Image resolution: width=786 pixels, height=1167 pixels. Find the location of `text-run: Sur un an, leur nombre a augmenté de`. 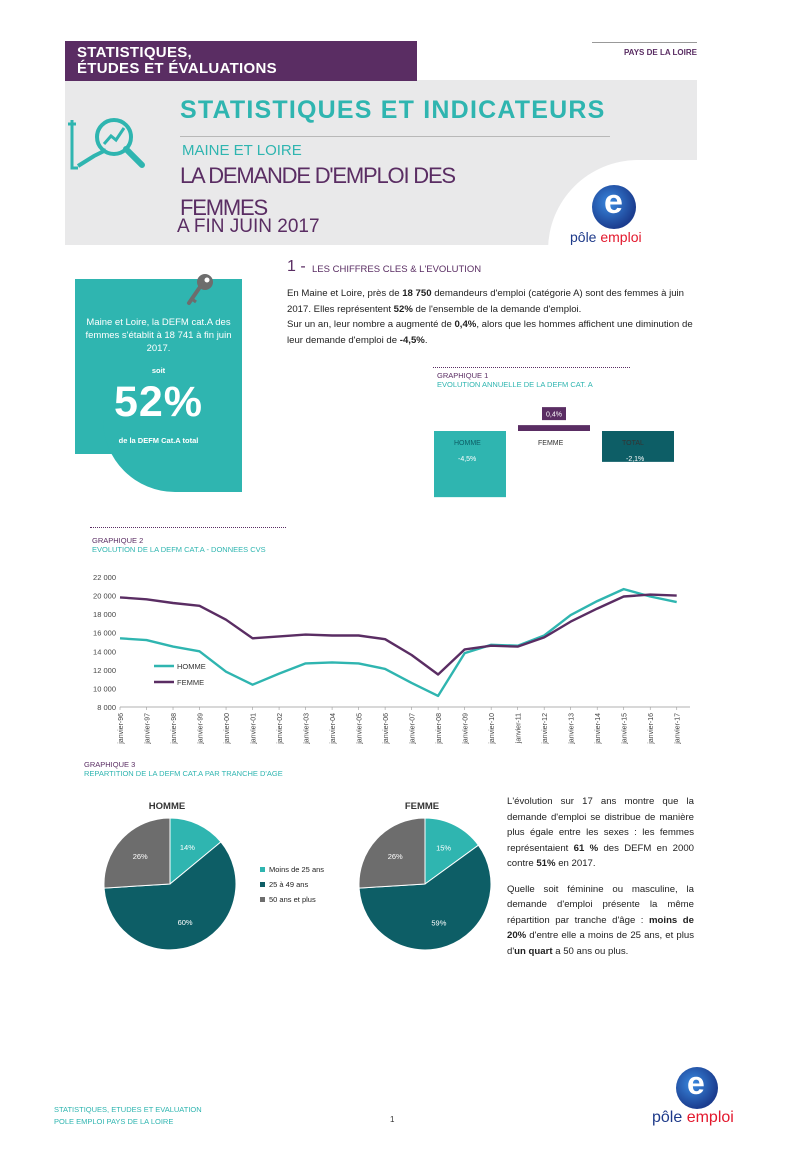

text-run: Sur un an, leur nombre a augmenté de is located at coordinates (371, 324).